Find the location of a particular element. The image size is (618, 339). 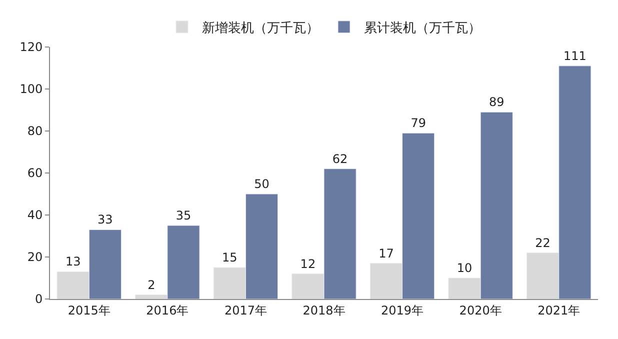

y-tick-label: 100 is located at coordinates (31, 89).